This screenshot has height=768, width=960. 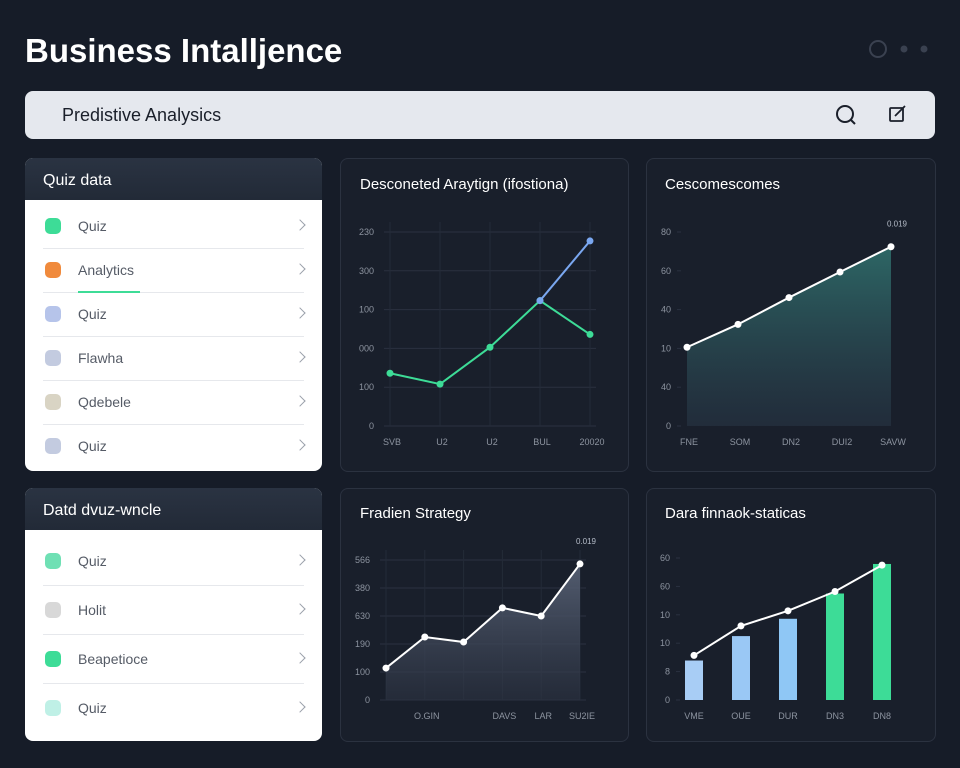 What do you see at coordinates (882, 716) in the screenshot?
I see `x-tick-label: DN8` at bounding box center [882, 716].